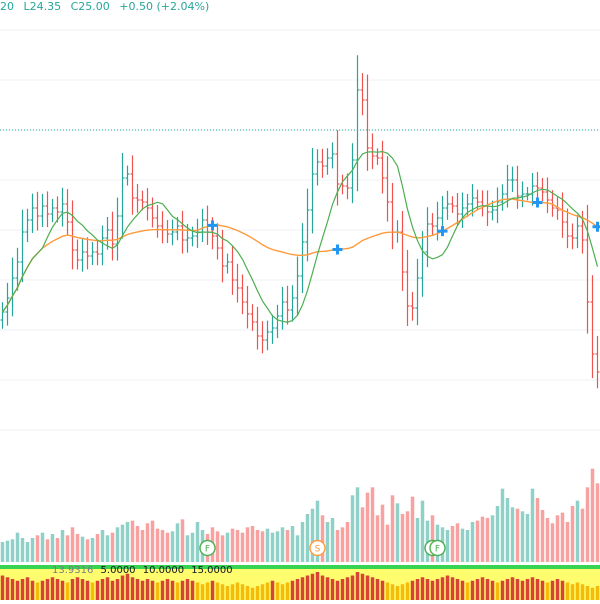 Image resolution: width=600 pixels, height=604 pixels. I want to click on legend-open-fragment: 20, so click(7, 6).